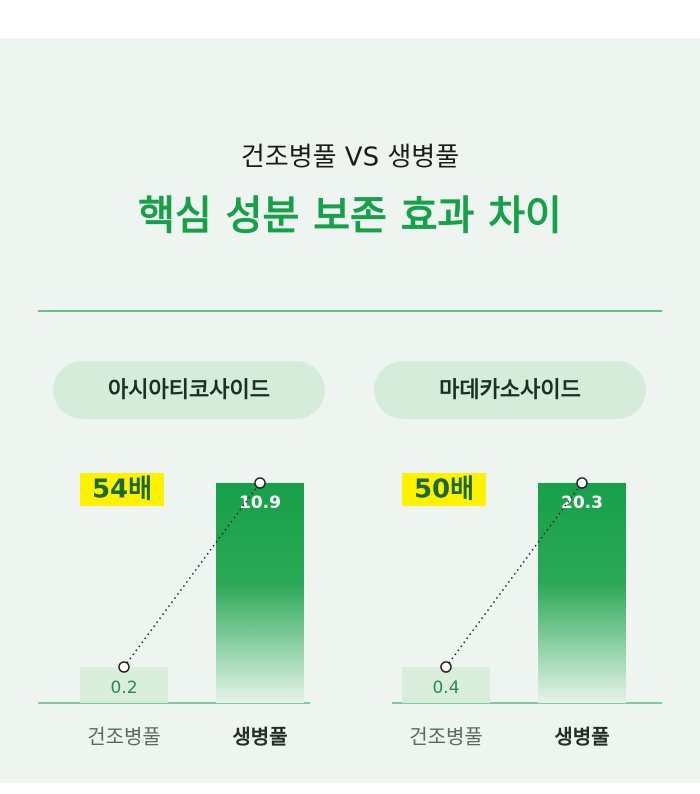  What do you see at coordinates (350, 158) in the screenshot?
I see `subtitle: 건조병풀 VS 생병풀` at bounding box center [350, 158].